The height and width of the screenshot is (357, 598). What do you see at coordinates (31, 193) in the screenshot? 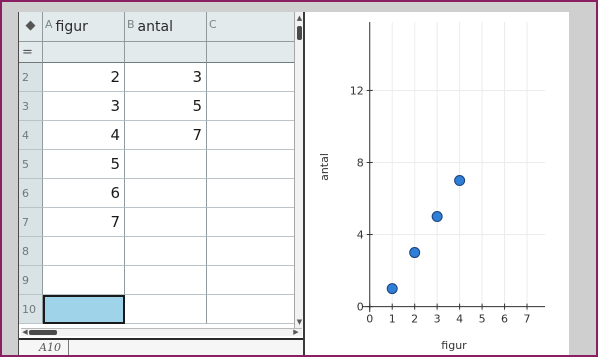
I see `row-number: 6` at bounding box center [31, 193].